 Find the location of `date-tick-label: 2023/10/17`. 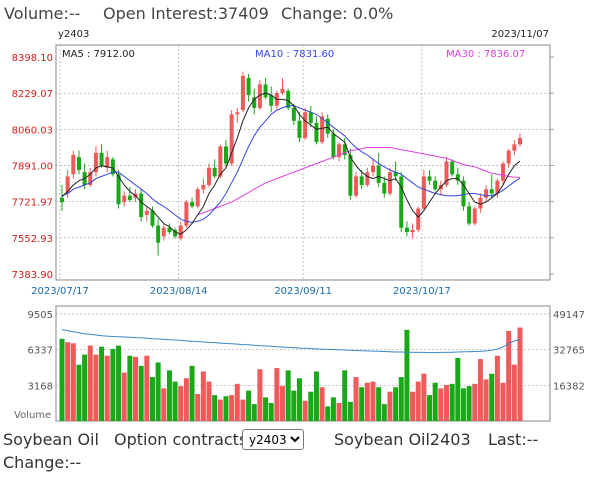

date-tick-label: 2023/10/17 is located at coordinates (422, 291).